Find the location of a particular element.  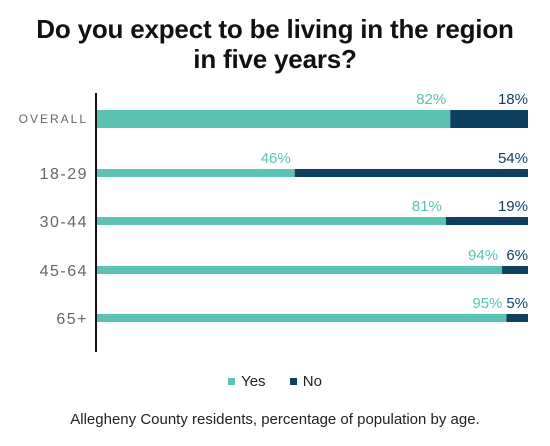

data-label-no-3: 6% is located at coordinates (517, 255).